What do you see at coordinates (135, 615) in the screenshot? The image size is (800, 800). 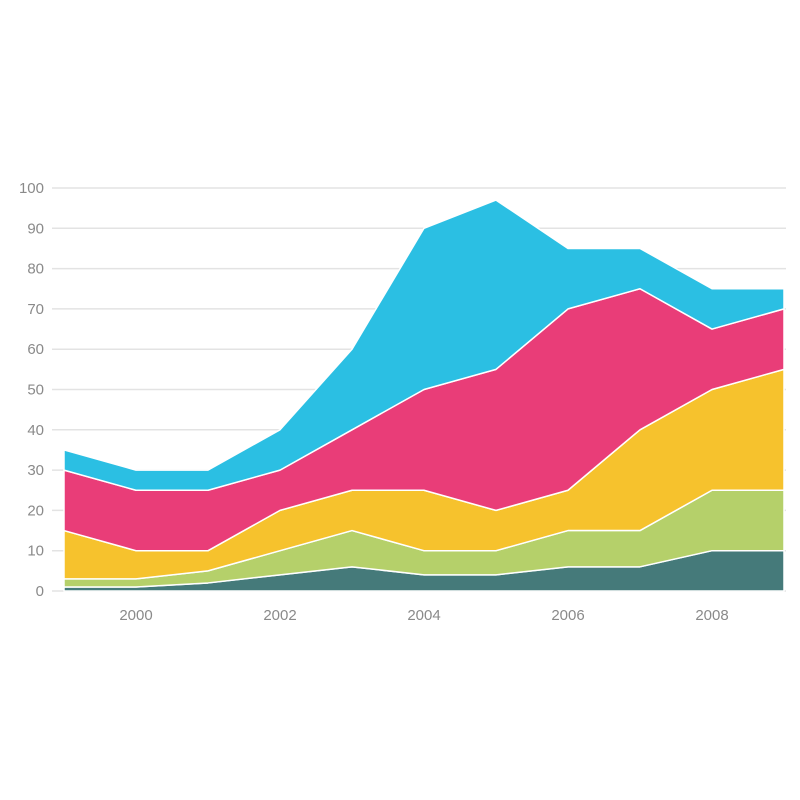 I see `x-tick-label: 2000` at bounding box center [135, 615].